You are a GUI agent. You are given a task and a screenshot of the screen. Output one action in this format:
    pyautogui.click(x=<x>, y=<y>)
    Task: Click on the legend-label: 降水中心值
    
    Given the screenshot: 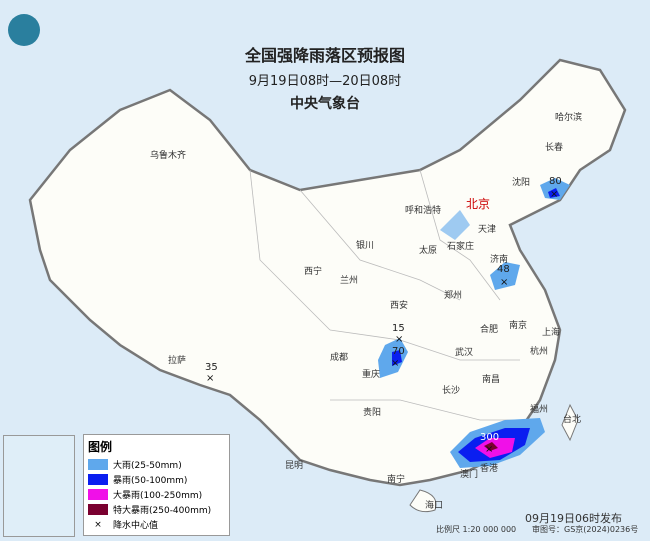 What is the action you would take?
    pyautogui.click(x=136, y=526)
    